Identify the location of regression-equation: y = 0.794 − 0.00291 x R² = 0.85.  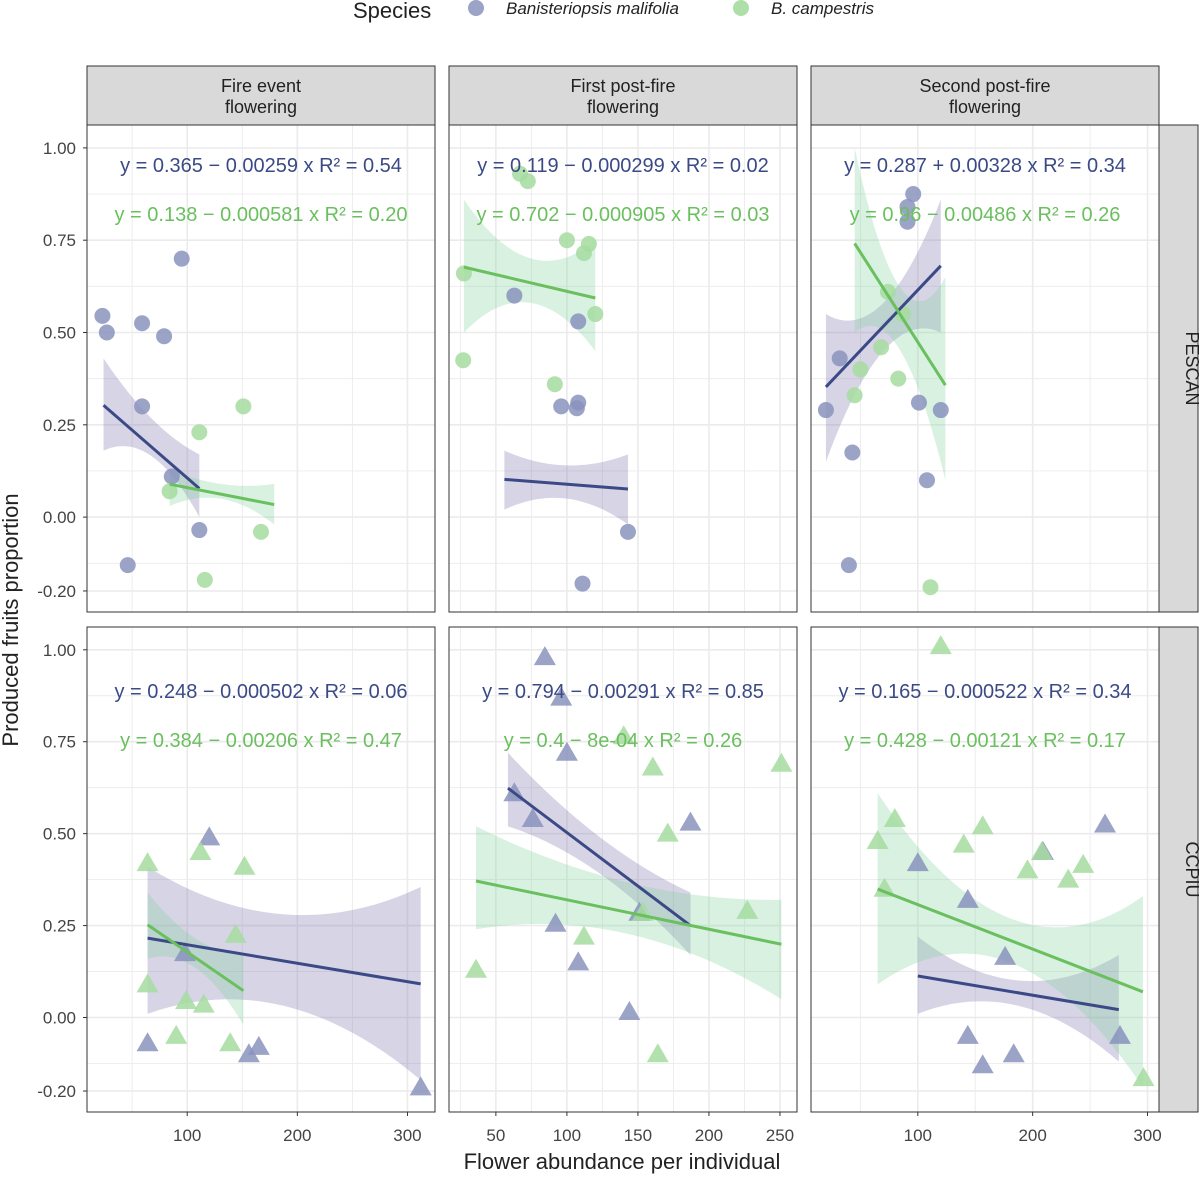
(623, 692).